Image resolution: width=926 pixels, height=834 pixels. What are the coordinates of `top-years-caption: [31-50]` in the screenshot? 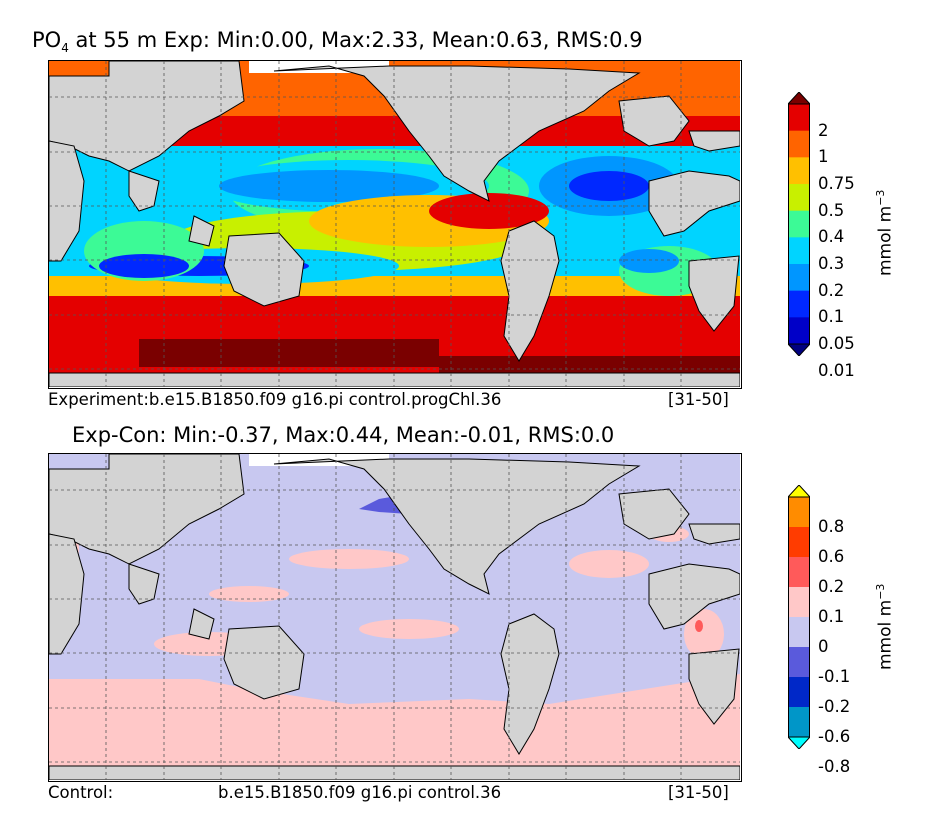 It's located at (698, 399).